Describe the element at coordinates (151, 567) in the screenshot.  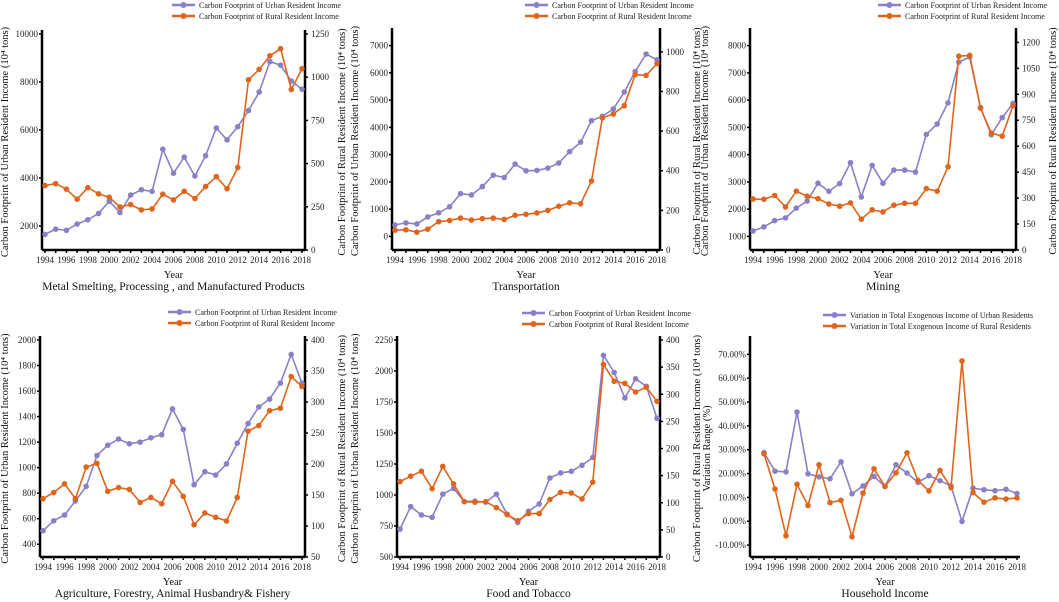
I see `x-tick-label: 2004` at that location.